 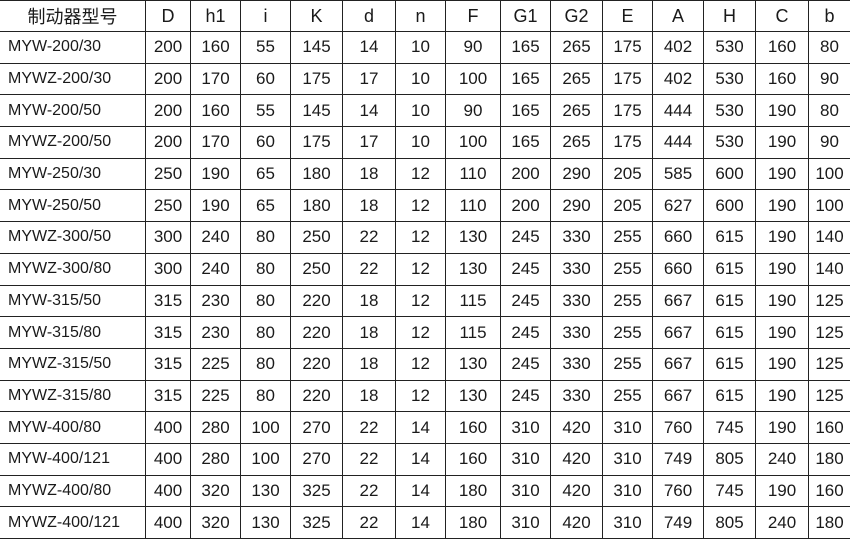 I want to click on model-cell: MYW-200/30, so click(x=73, y=48).